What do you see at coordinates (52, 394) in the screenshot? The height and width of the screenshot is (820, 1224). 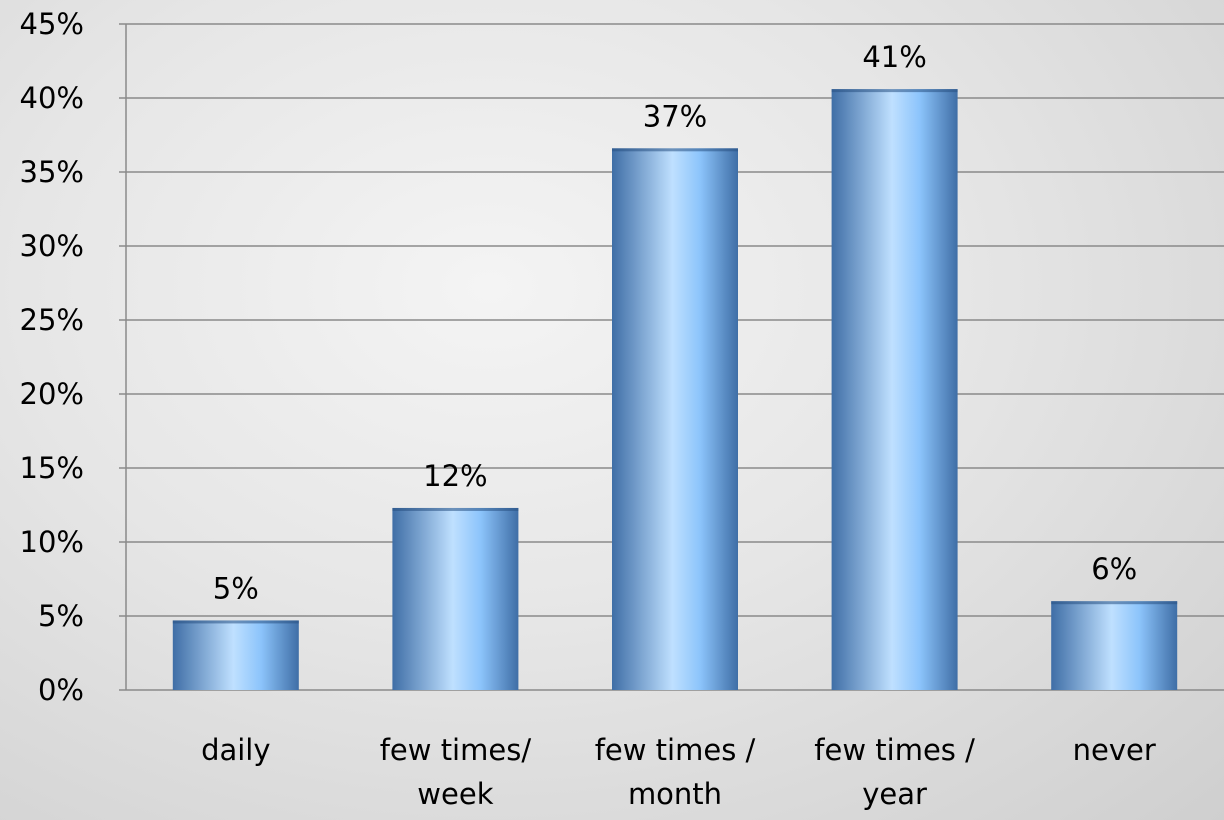 I see `y-tick-label: 20%` at bounding box center [52, 394].